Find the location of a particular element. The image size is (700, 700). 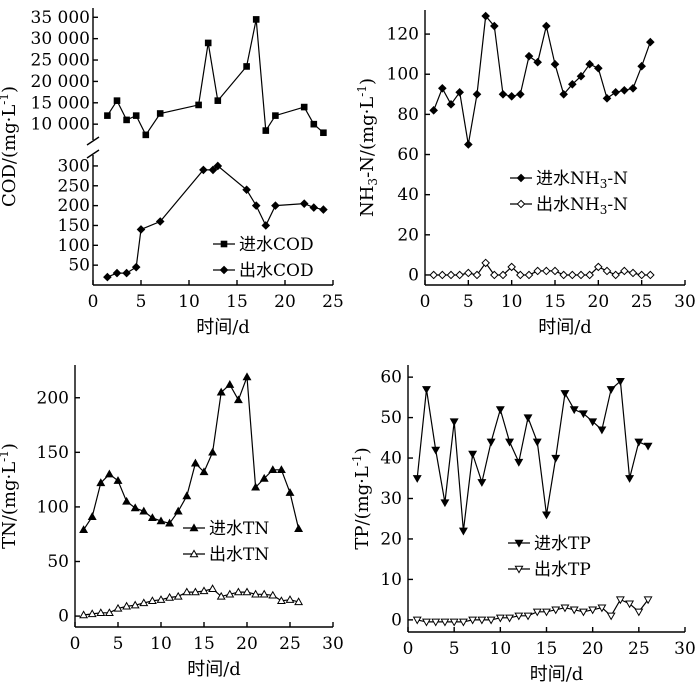

y-axis-title: TP/(mg·L-1) is located at coordinates (361, 498).